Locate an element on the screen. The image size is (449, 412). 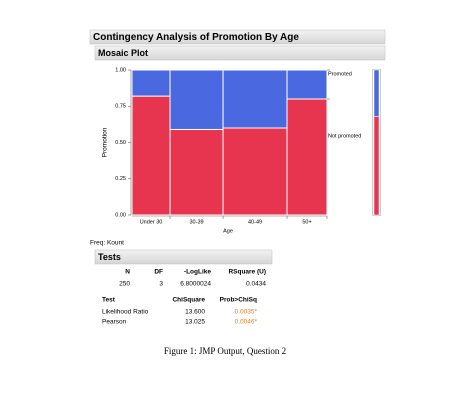
table-cell: Likelihood Ratio is located at coordinates (125, 312).